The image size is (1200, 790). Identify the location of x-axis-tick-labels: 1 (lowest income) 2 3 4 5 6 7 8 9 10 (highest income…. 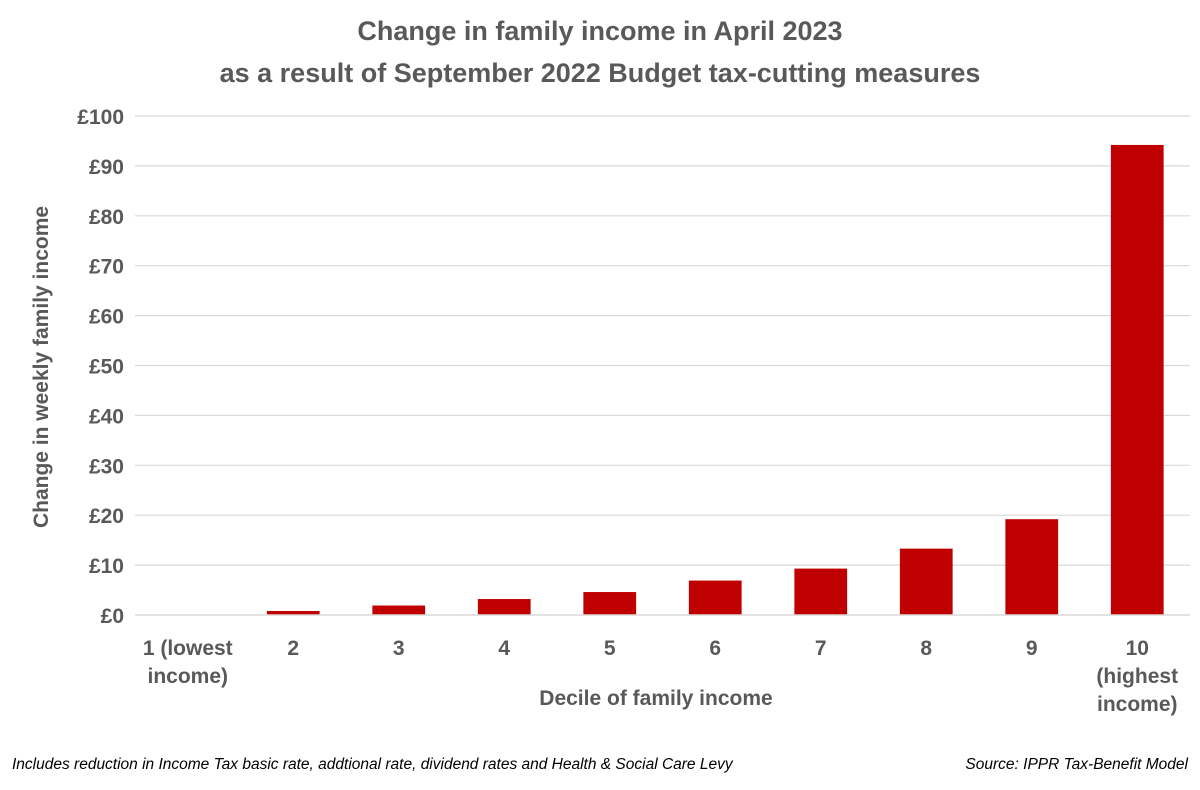
(660, 676).